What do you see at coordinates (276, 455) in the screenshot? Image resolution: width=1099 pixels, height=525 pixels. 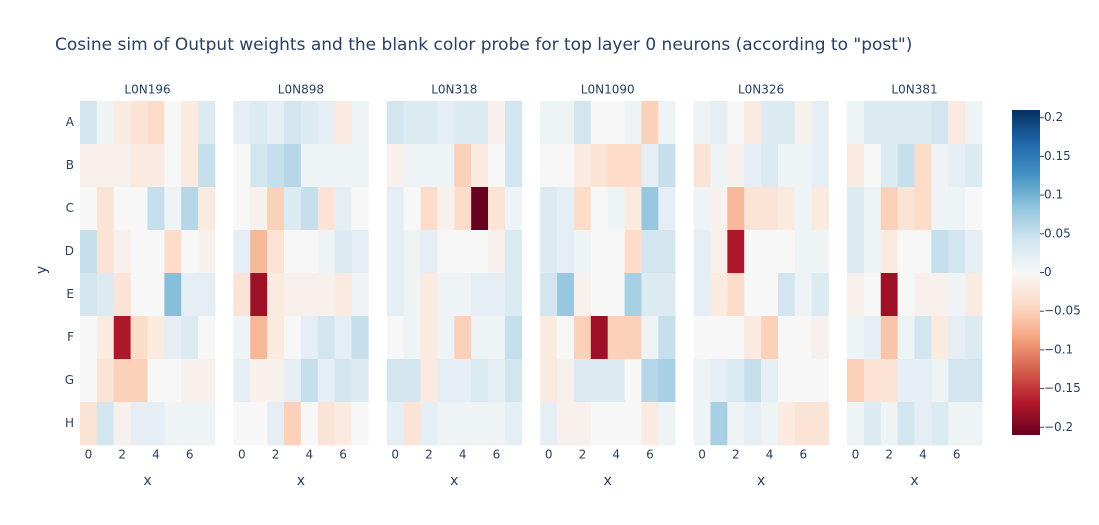 I see `x-tick-label: 2` at bounding box center [276, 455].